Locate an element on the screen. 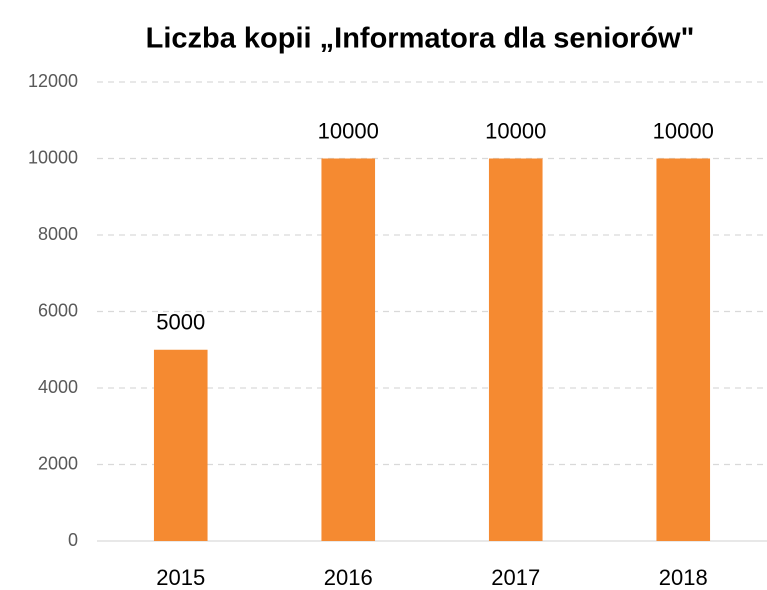  y-tick-label: 8000 is located at coordinates (58, 234).